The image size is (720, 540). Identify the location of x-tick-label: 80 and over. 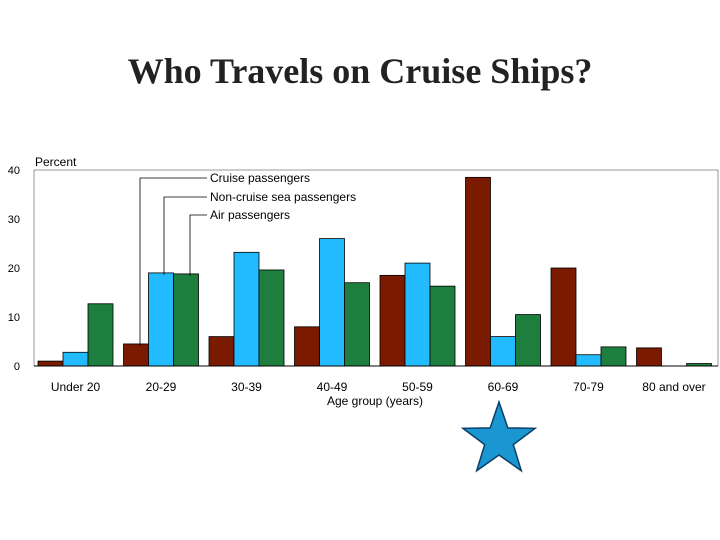
(673, 387).